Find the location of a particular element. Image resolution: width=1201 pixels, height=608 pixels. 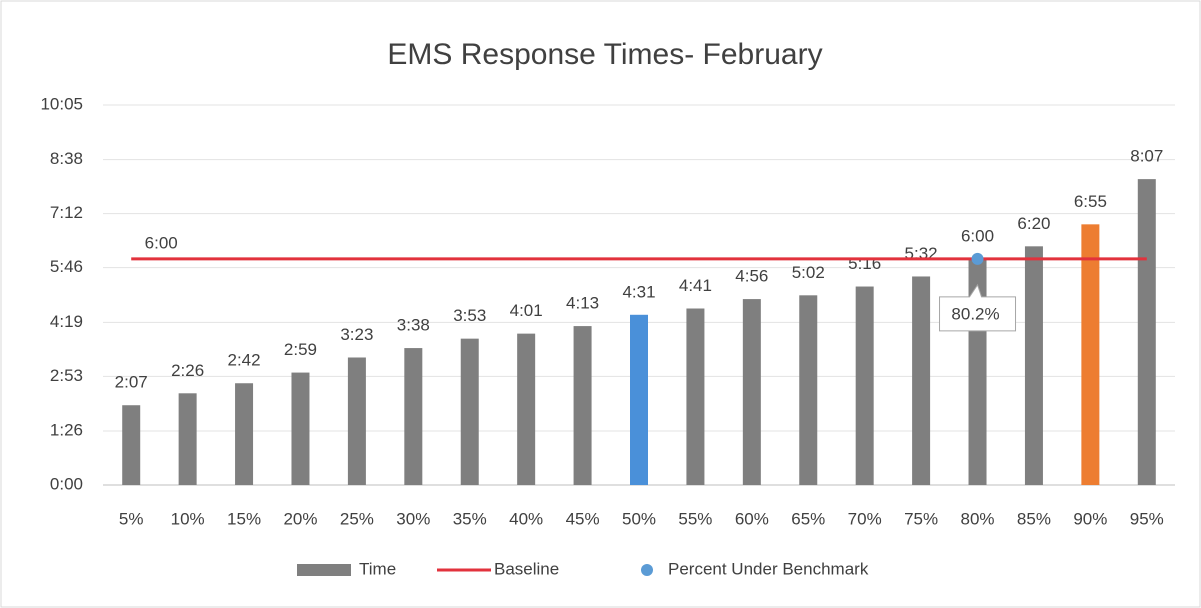

y-tick-label: 2:53 is located at coordinates (66, 375).